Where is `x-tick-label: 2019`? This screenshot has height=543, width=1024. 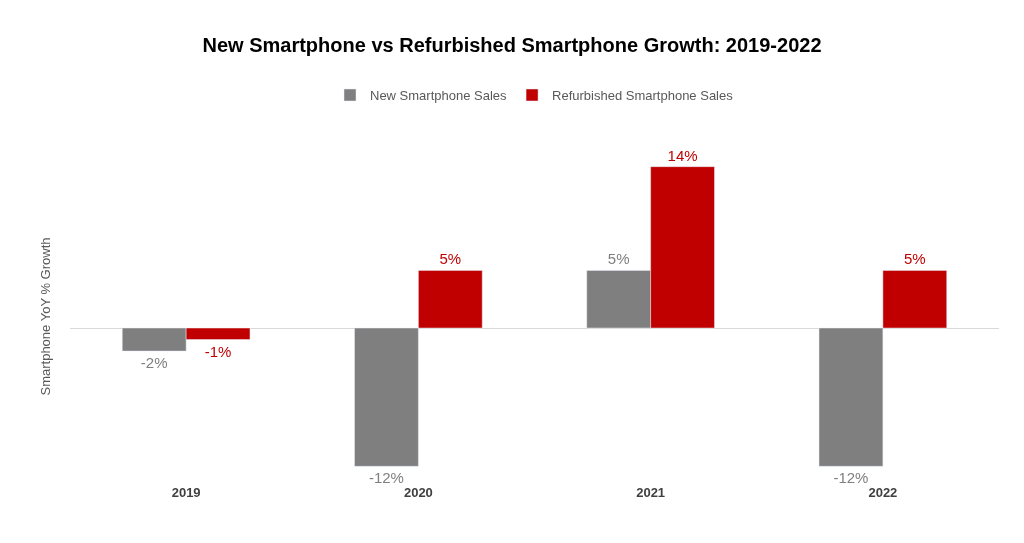
x-tick-label: 2019 is located at coordinates (186, 492).